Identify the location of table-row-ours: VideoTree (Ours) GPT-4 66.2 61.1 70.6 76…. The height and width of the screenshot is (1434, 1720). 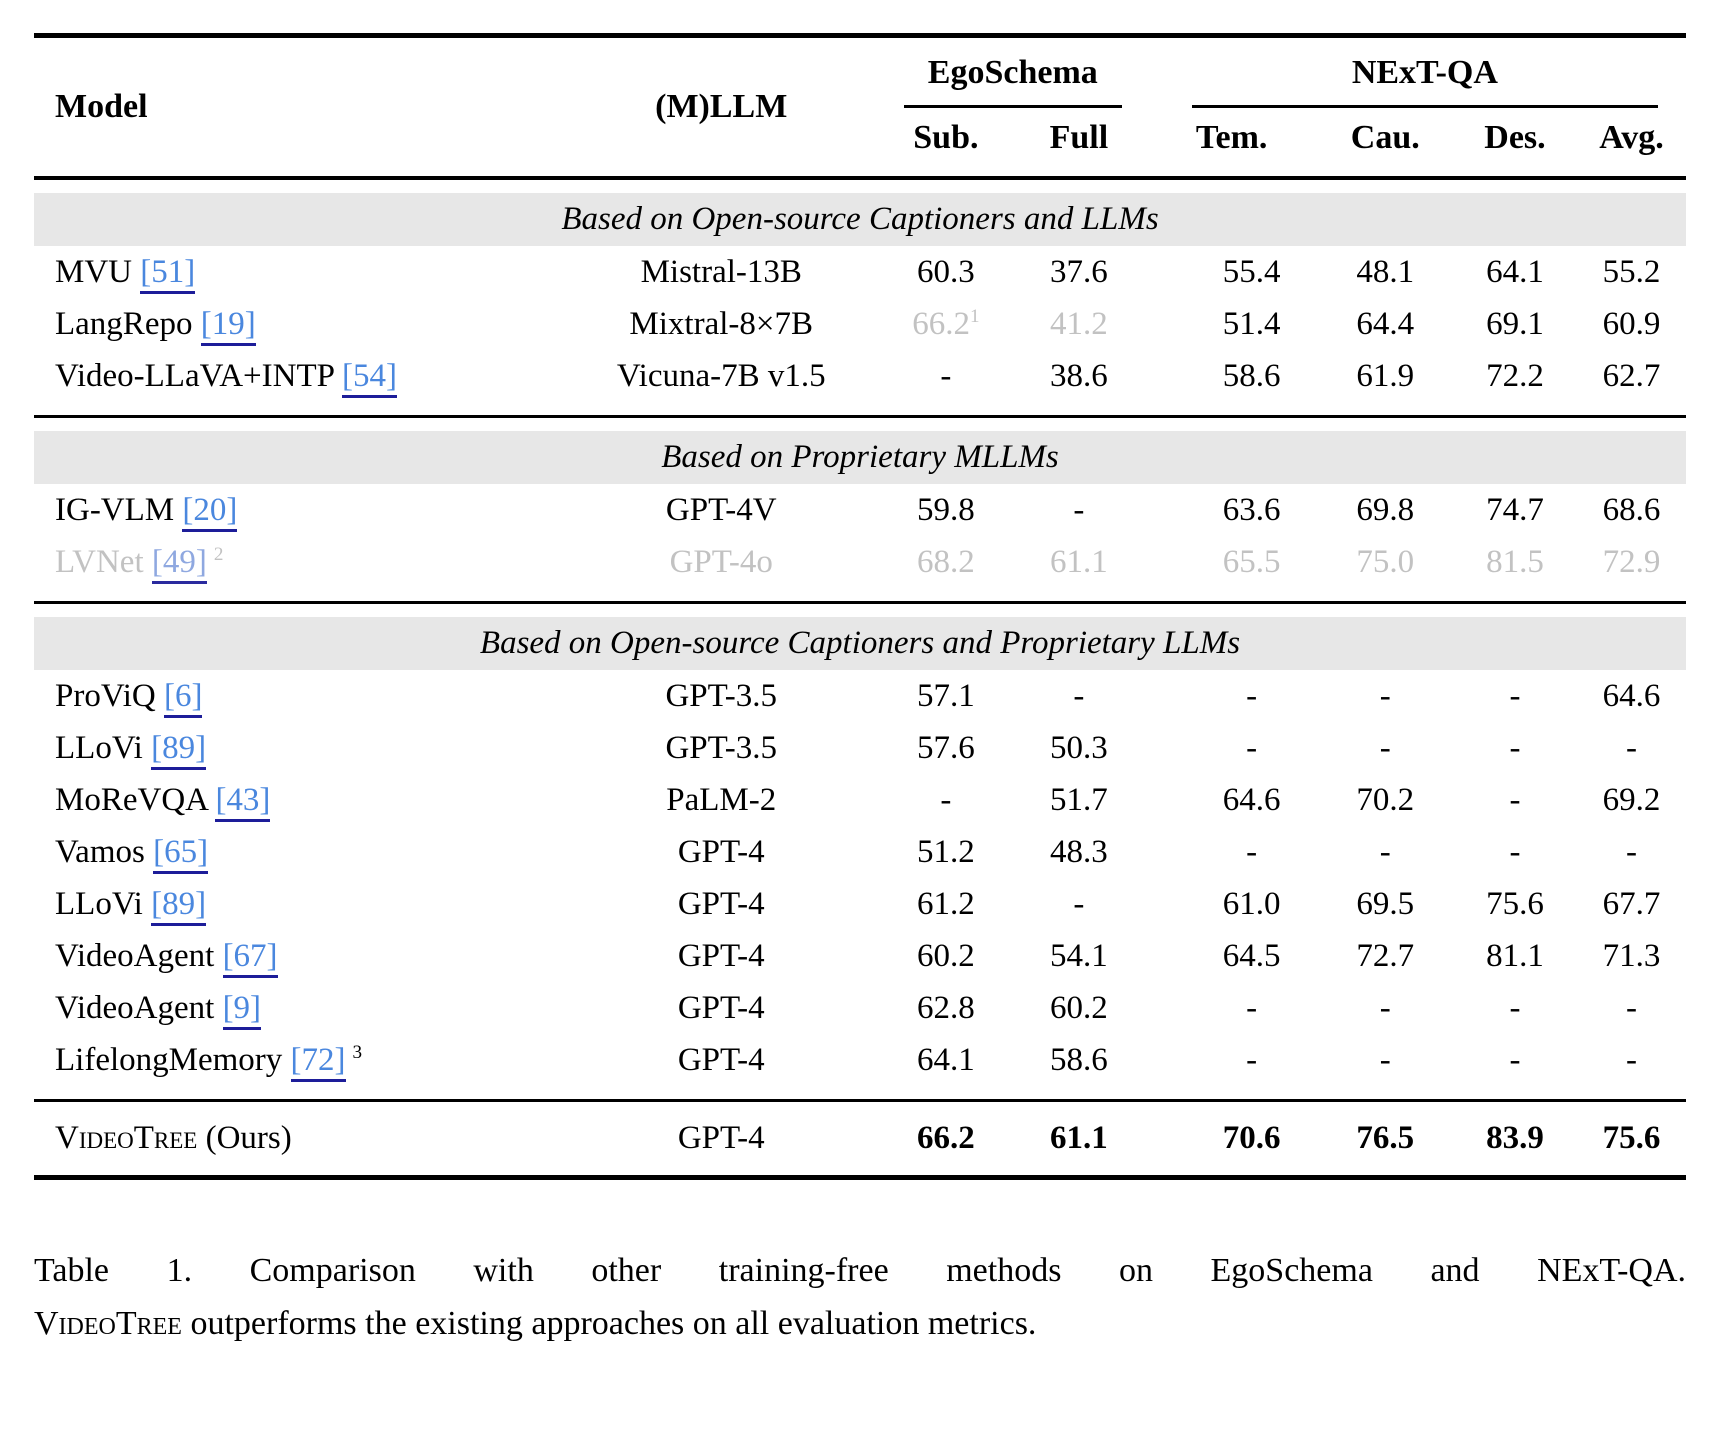
(860, 1139).